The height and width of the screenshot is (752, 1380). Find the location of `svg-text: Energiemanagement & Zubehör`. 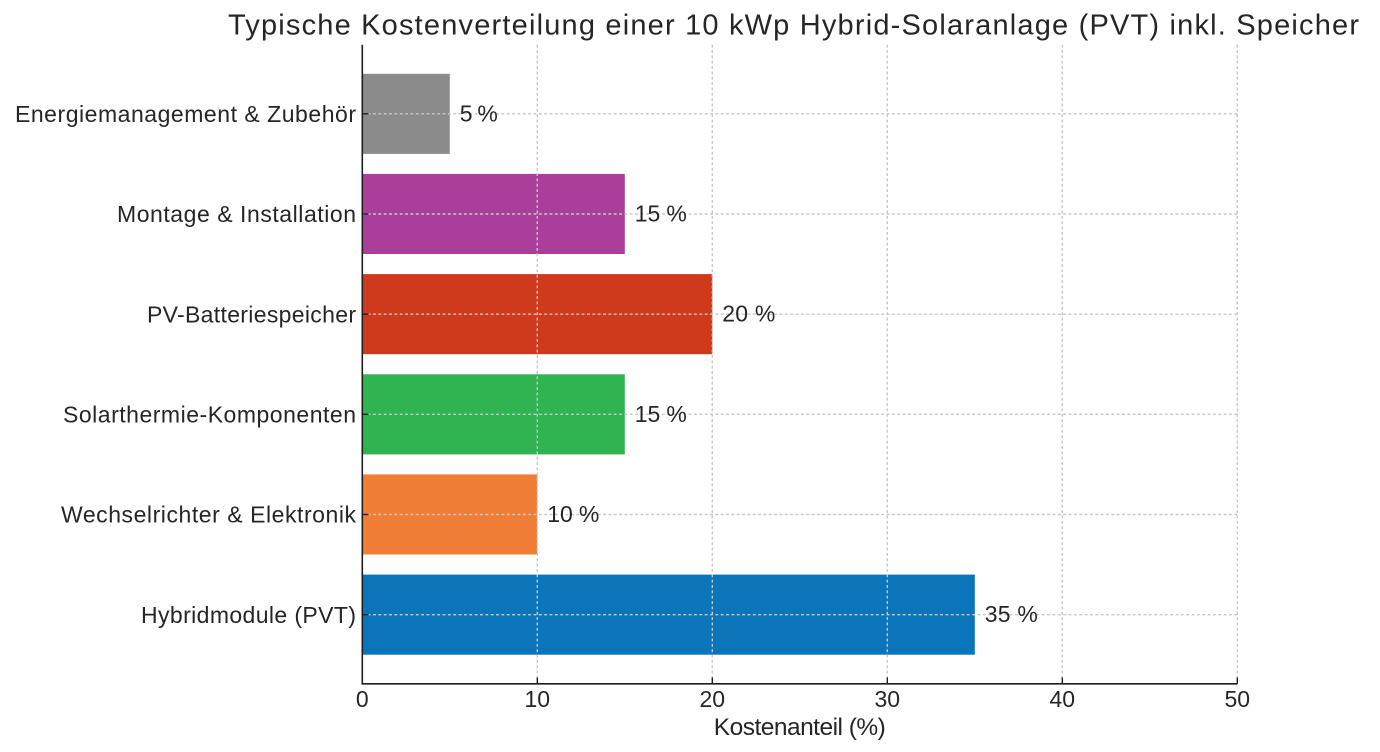

svg-text: Energiemanagement & Zubehör is located at coordinates (185, 114).